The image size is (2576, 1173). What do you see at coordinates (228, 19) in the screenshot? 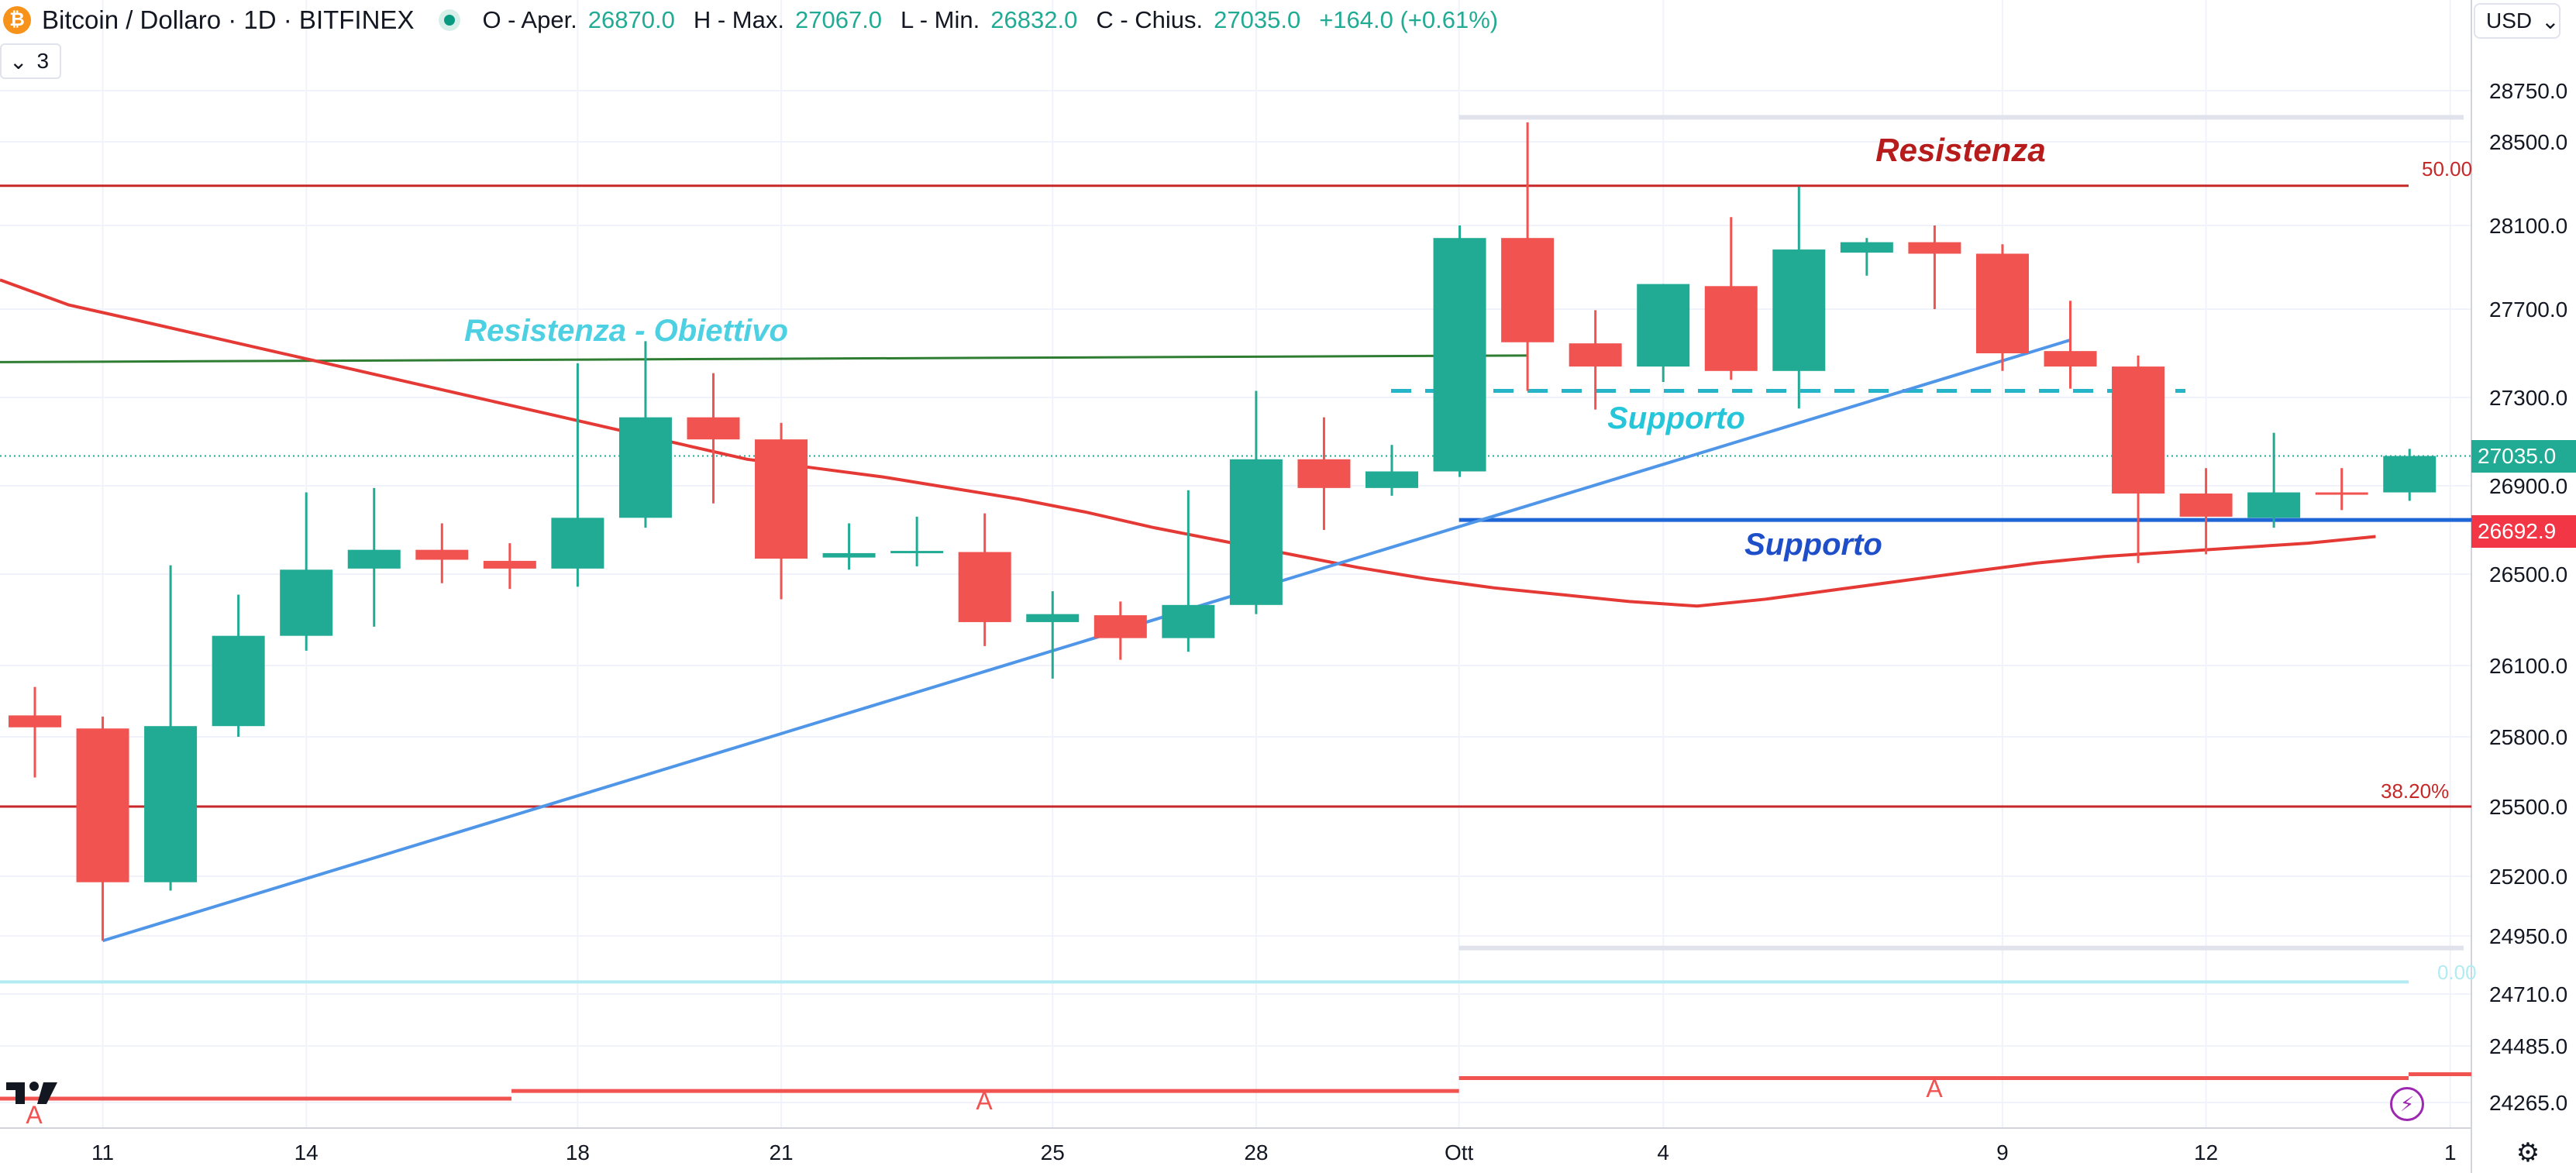
I see `symbol-title: Bitcoin / Dollaro · 1D · BITFINEX` at bounding box center [228, 19].